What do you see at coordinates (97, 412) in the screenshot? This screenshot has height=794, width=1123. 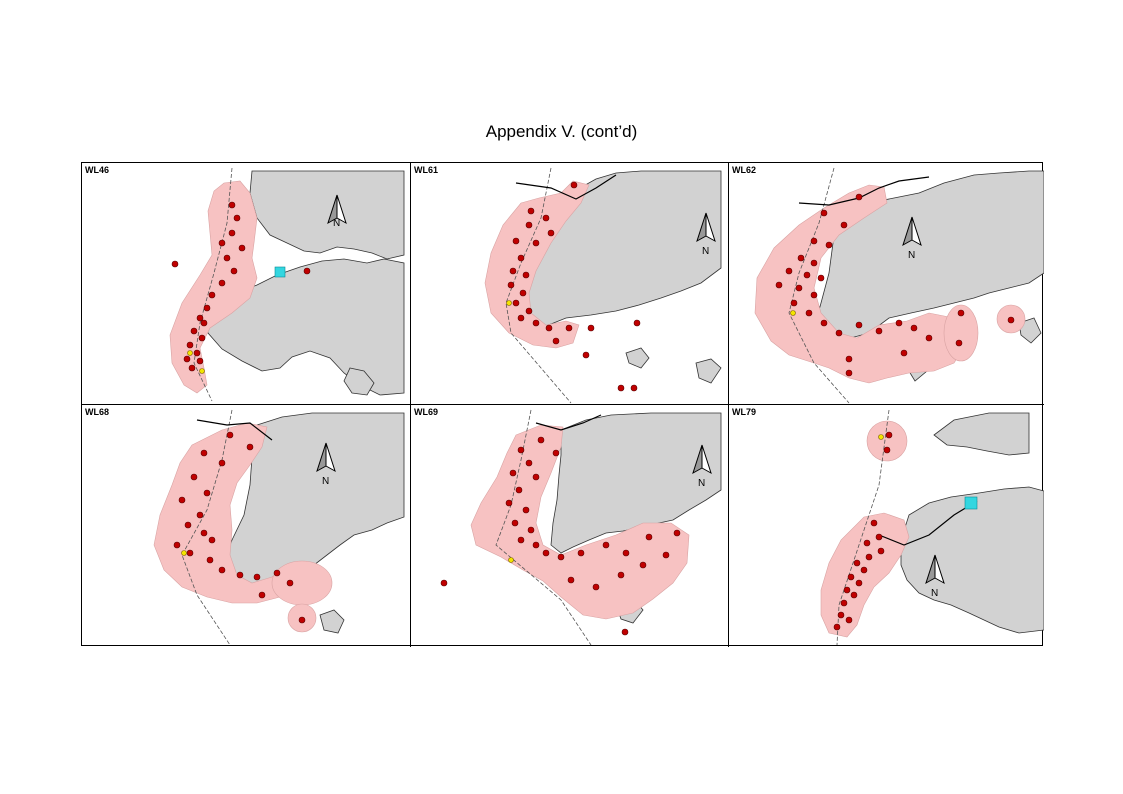 I see `panel-label: WL68` at bounding box center [97, 412].